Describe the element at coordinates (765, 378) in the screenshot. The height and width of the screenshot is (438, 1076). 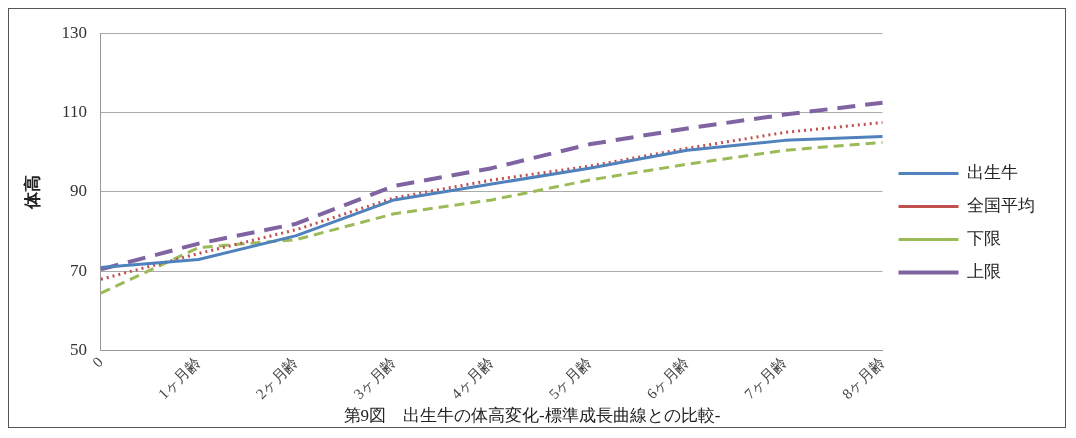
I see `x-tick-label: 7ヶ月齢` at that location.